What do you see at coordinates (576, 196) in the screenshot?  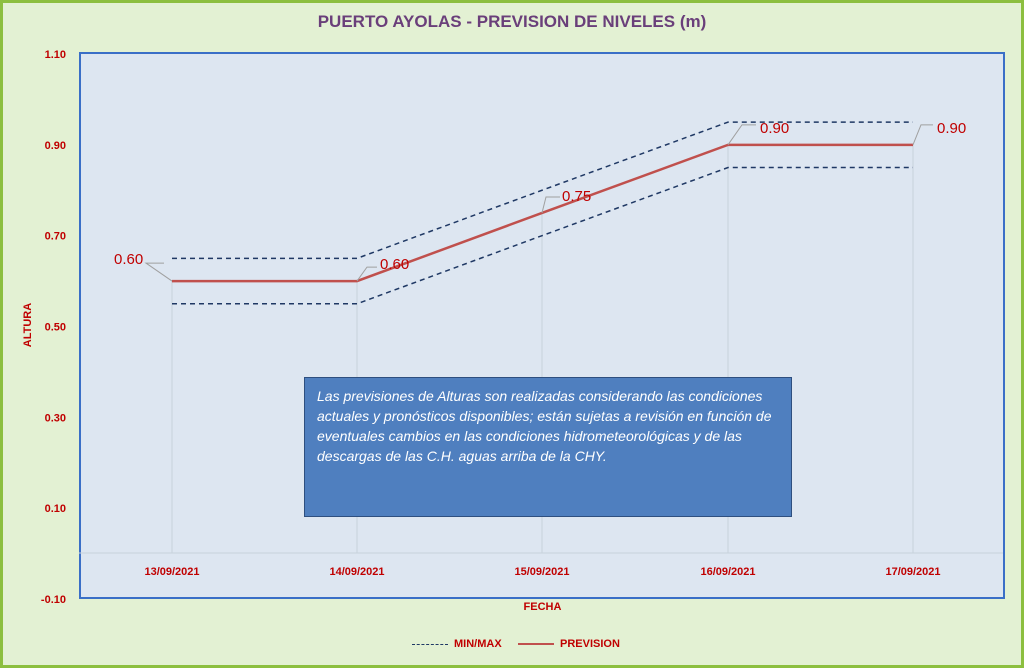 I see `data-label: 0.75` at bounding box center [576, 196].